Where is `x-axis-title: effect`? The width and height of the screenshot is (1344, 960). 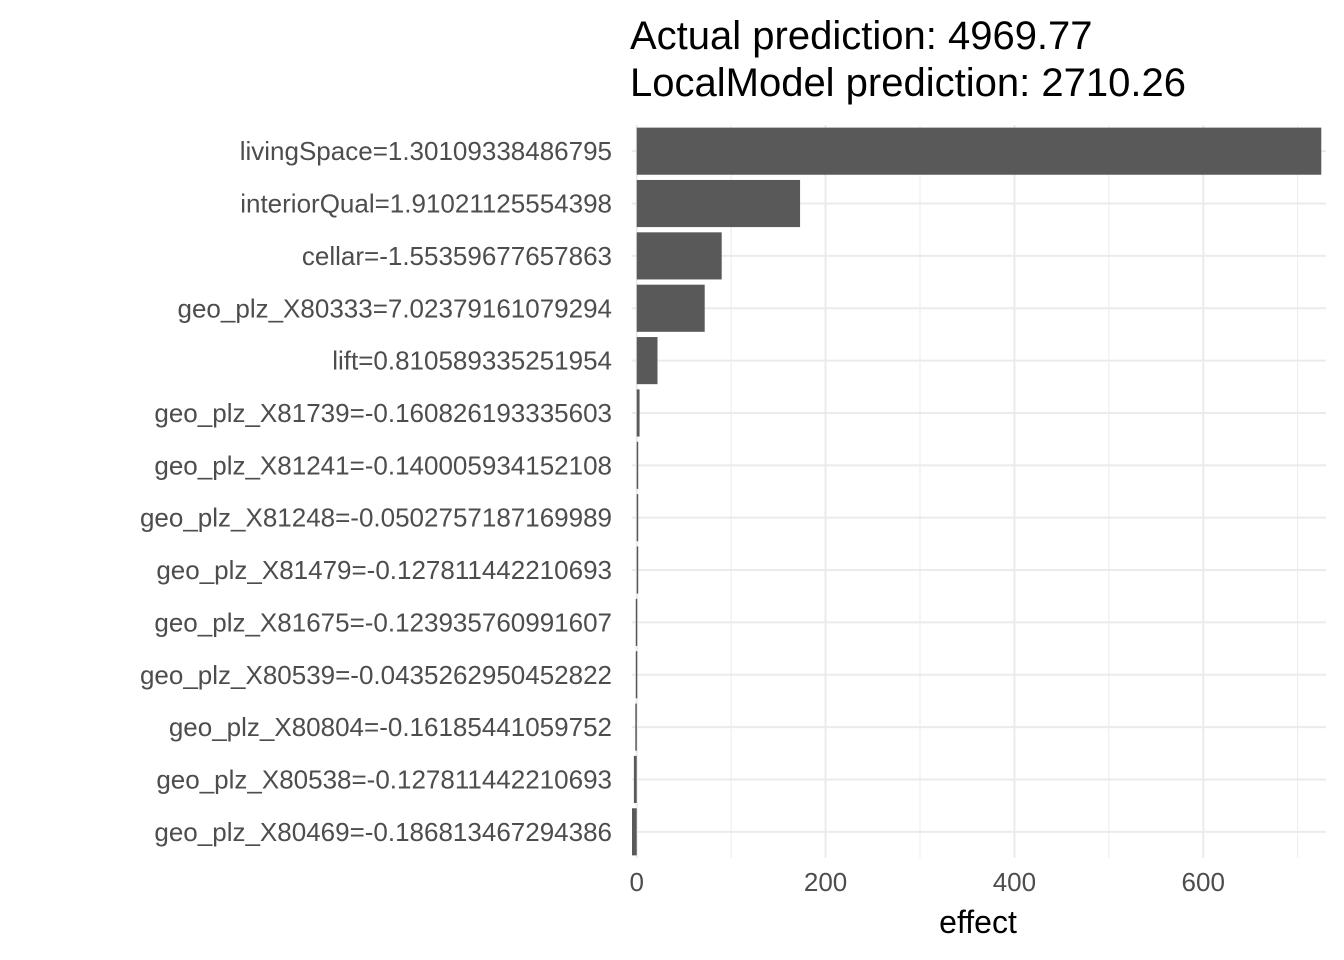 x-axis-title: effect is located at coordinates (978, 922).